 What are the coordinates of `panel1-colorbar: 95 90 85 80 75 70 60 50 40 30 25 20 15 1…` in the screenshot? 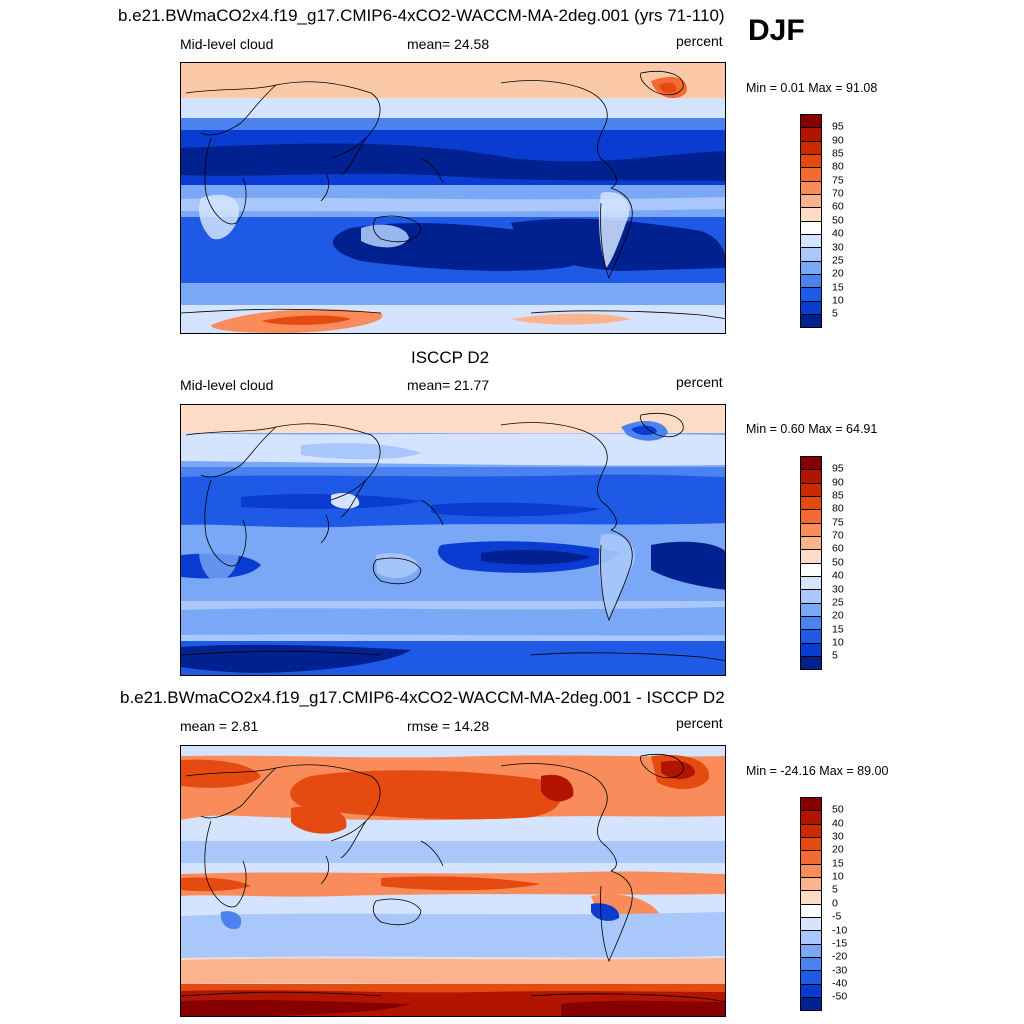 It's located at (822, 221).